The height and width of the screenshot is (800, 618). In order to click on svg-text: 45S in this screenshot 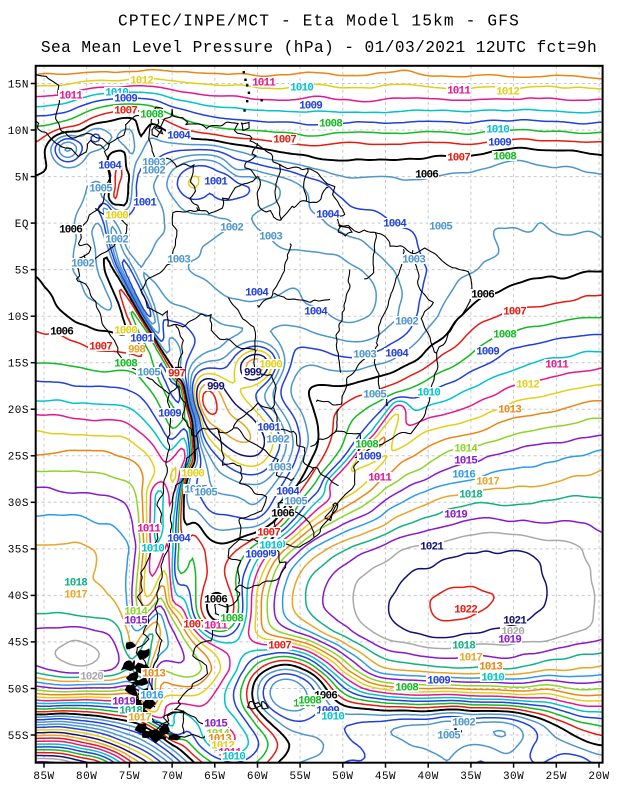, I will do `click(18, 644)`.